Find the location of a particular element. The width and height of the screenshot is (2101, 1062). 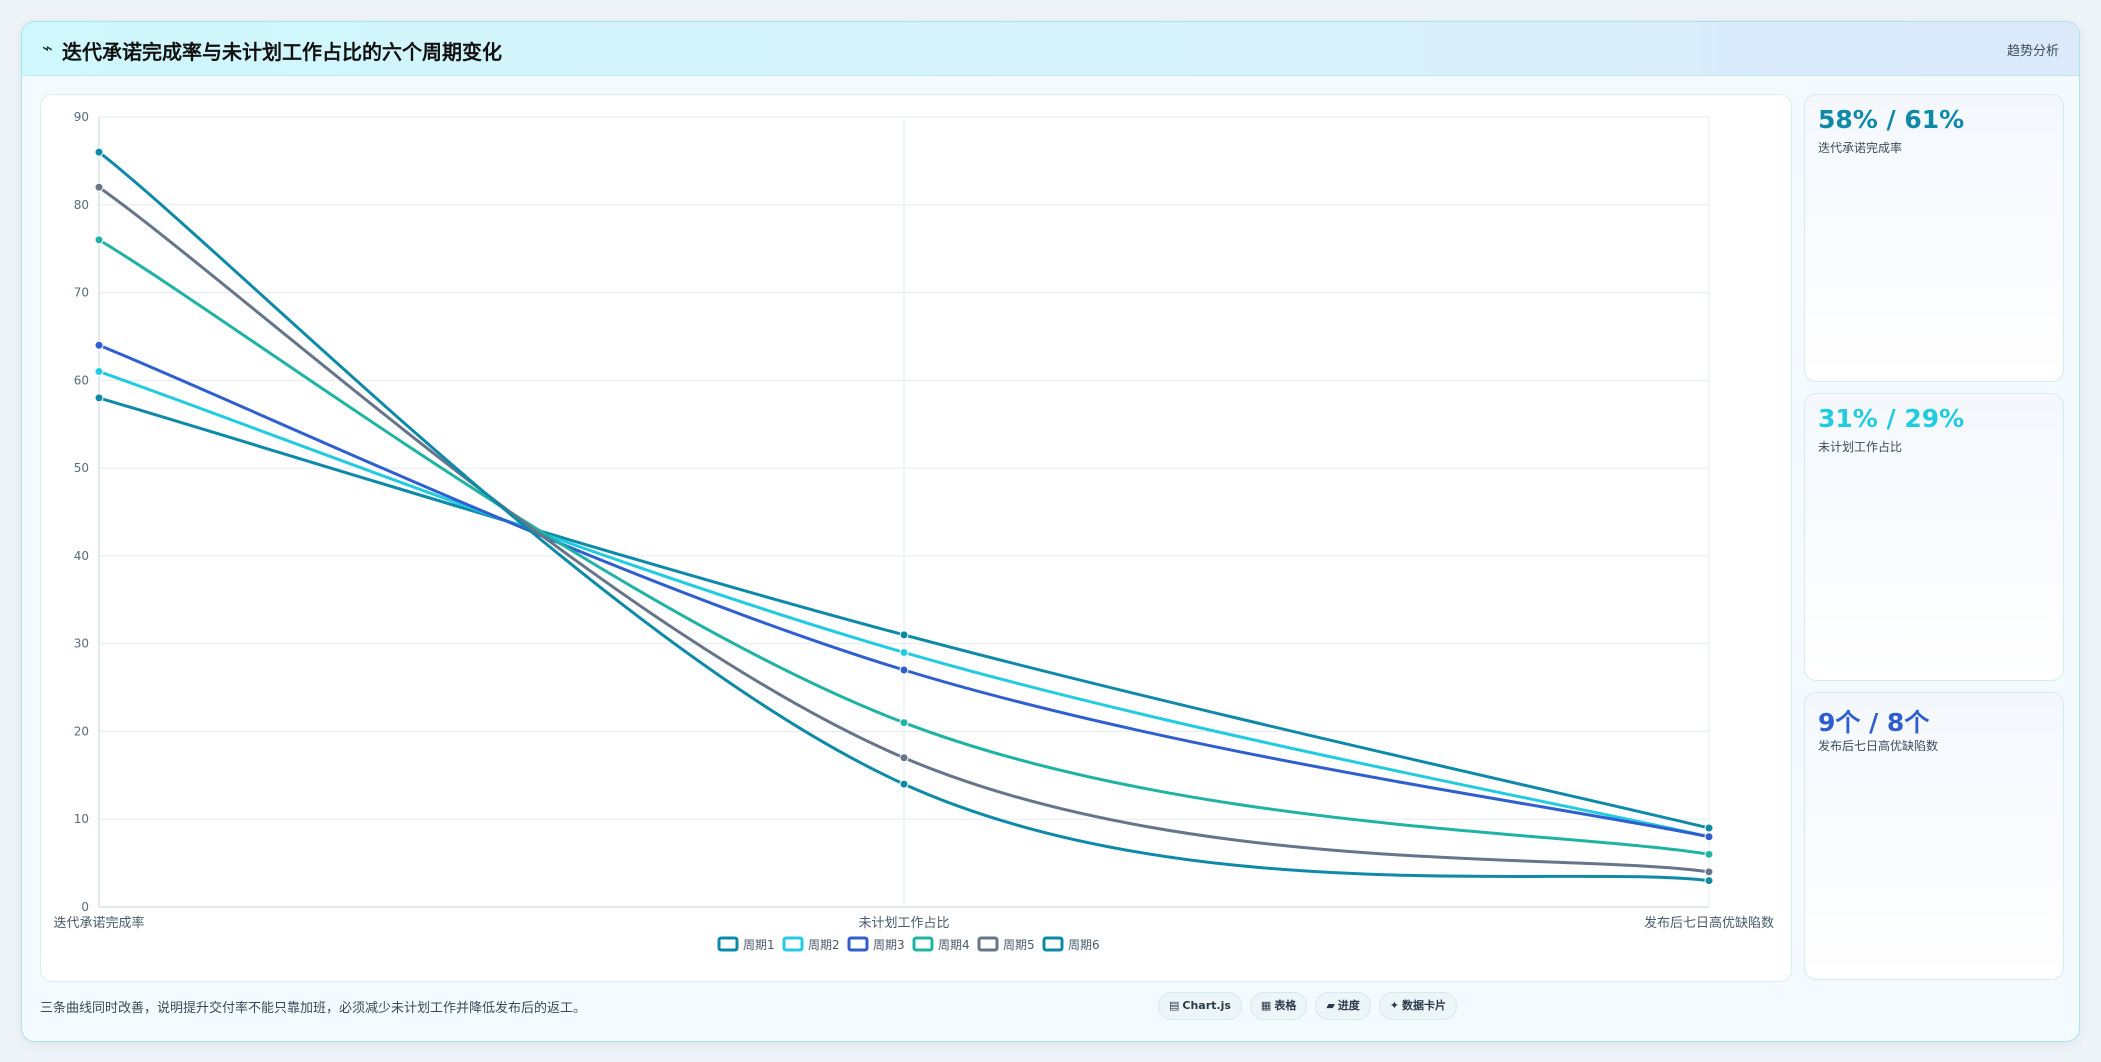

metric-card-defects: 9个 / 8个 发布后七日高优缺陷数 is located at coordinates (1934, 836).